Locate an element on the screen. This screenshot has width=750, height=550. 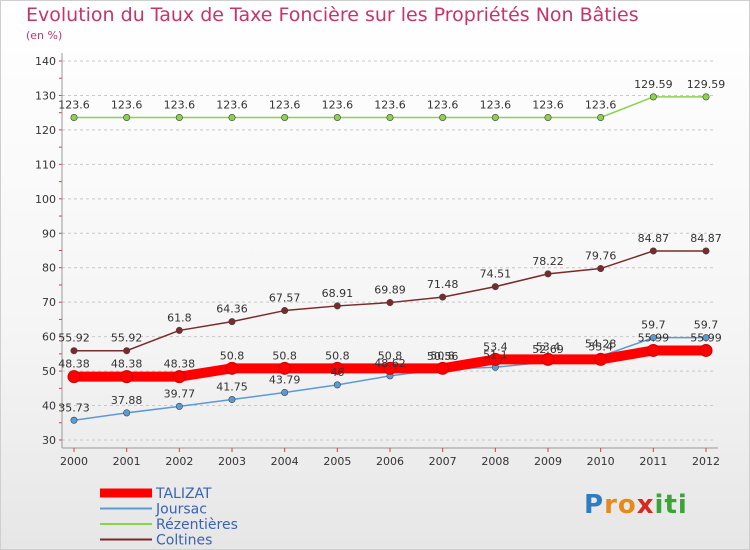
y-tick-label: 70 is located at coordinates (49, 302).